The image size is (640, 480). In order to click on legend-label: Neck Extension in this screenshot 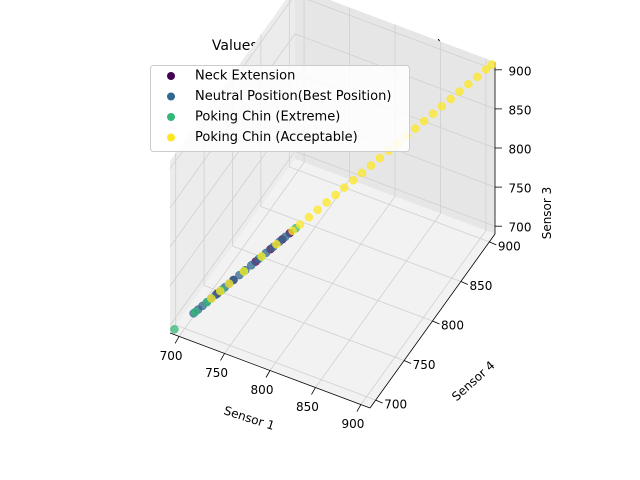, I will do `click(245, 76)`.